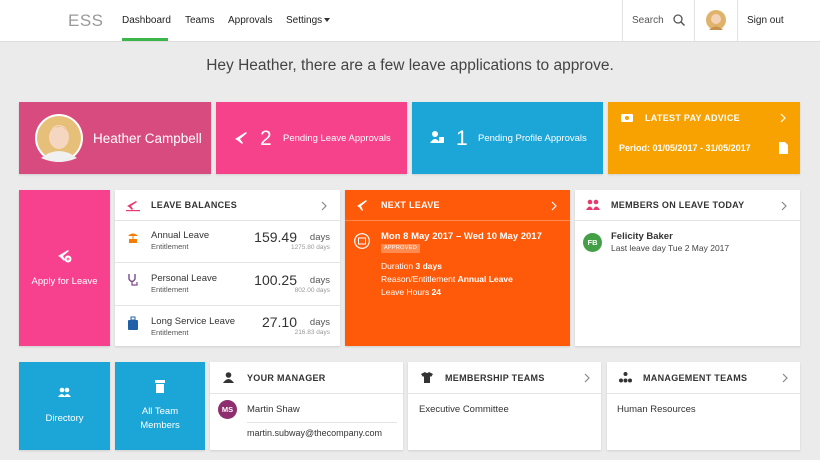 This screenshot has height=460, width=820. What do you see at coordinates (397, 266) in the screenshot?
I see `detail-label: Duration` at bounding box center [397, 266].